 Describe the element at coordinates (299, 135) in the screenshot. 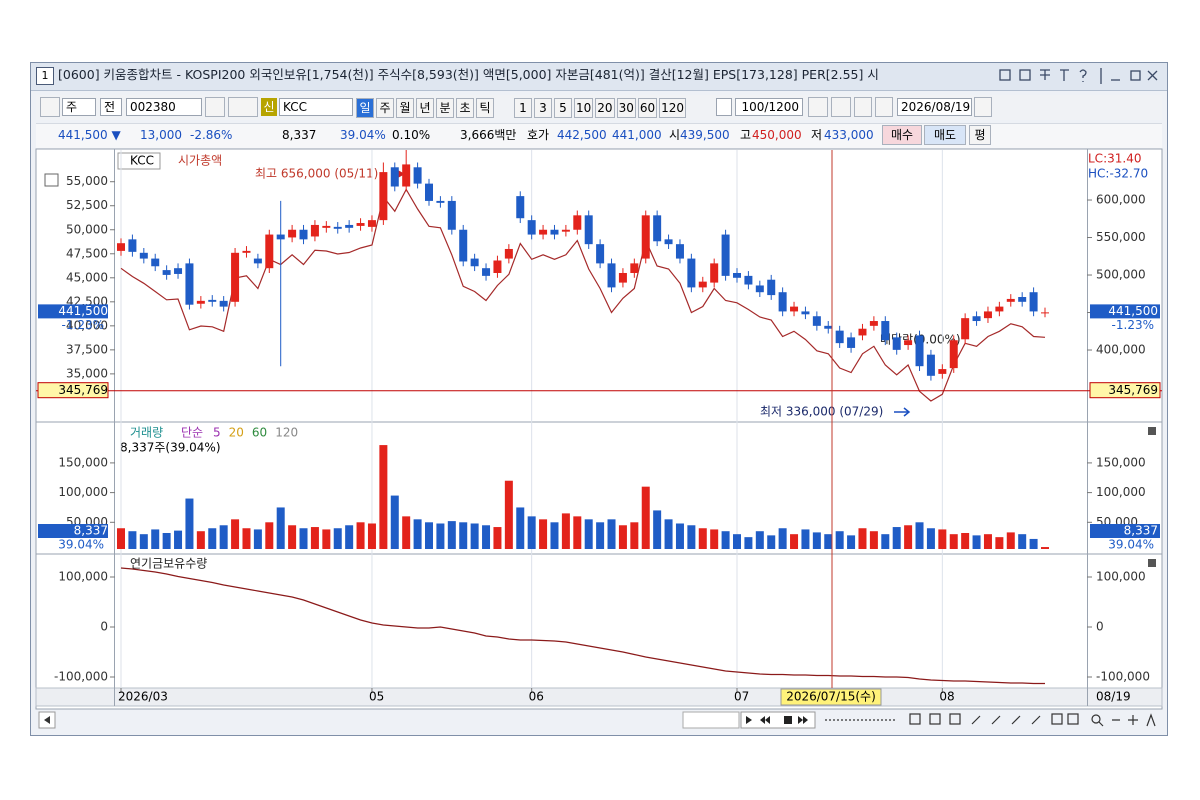

I see `quote-volume: 8,337` at that location.